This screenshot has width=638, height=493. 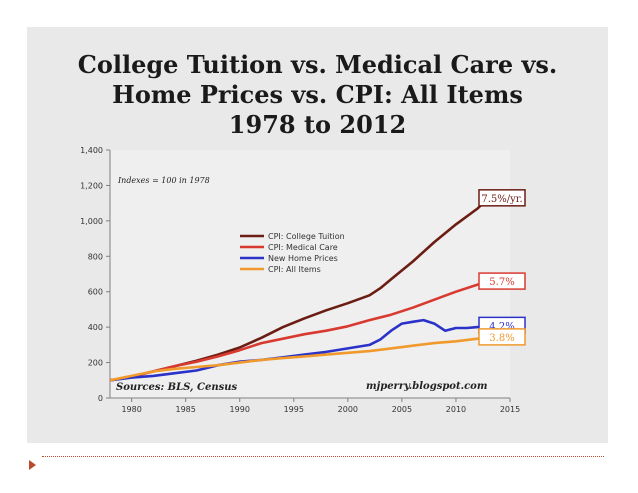 What do you see at coordinates (32, 465) in the screenshot?
I see `bullet-arrow-icon` at bounding box center [32, 465].